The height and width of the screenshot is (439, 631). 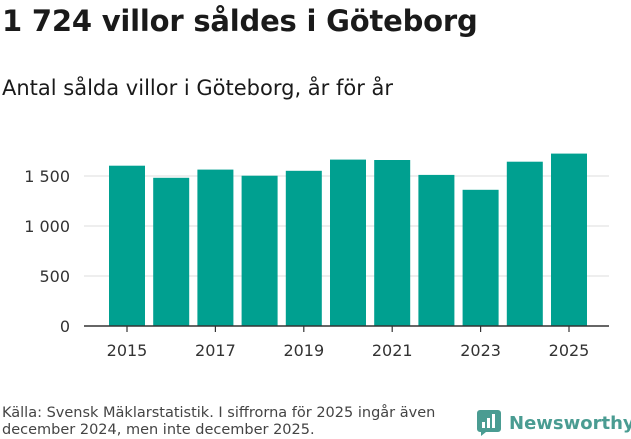 I want to click on bar-2023, so click(x=480, y=257).